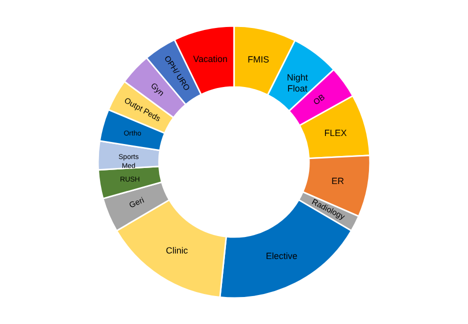 This screenshot has height=324, width=468. Describe the element at coordinates (259, 59) in the screenshot. I see `slice-label: FMIS` at that location.